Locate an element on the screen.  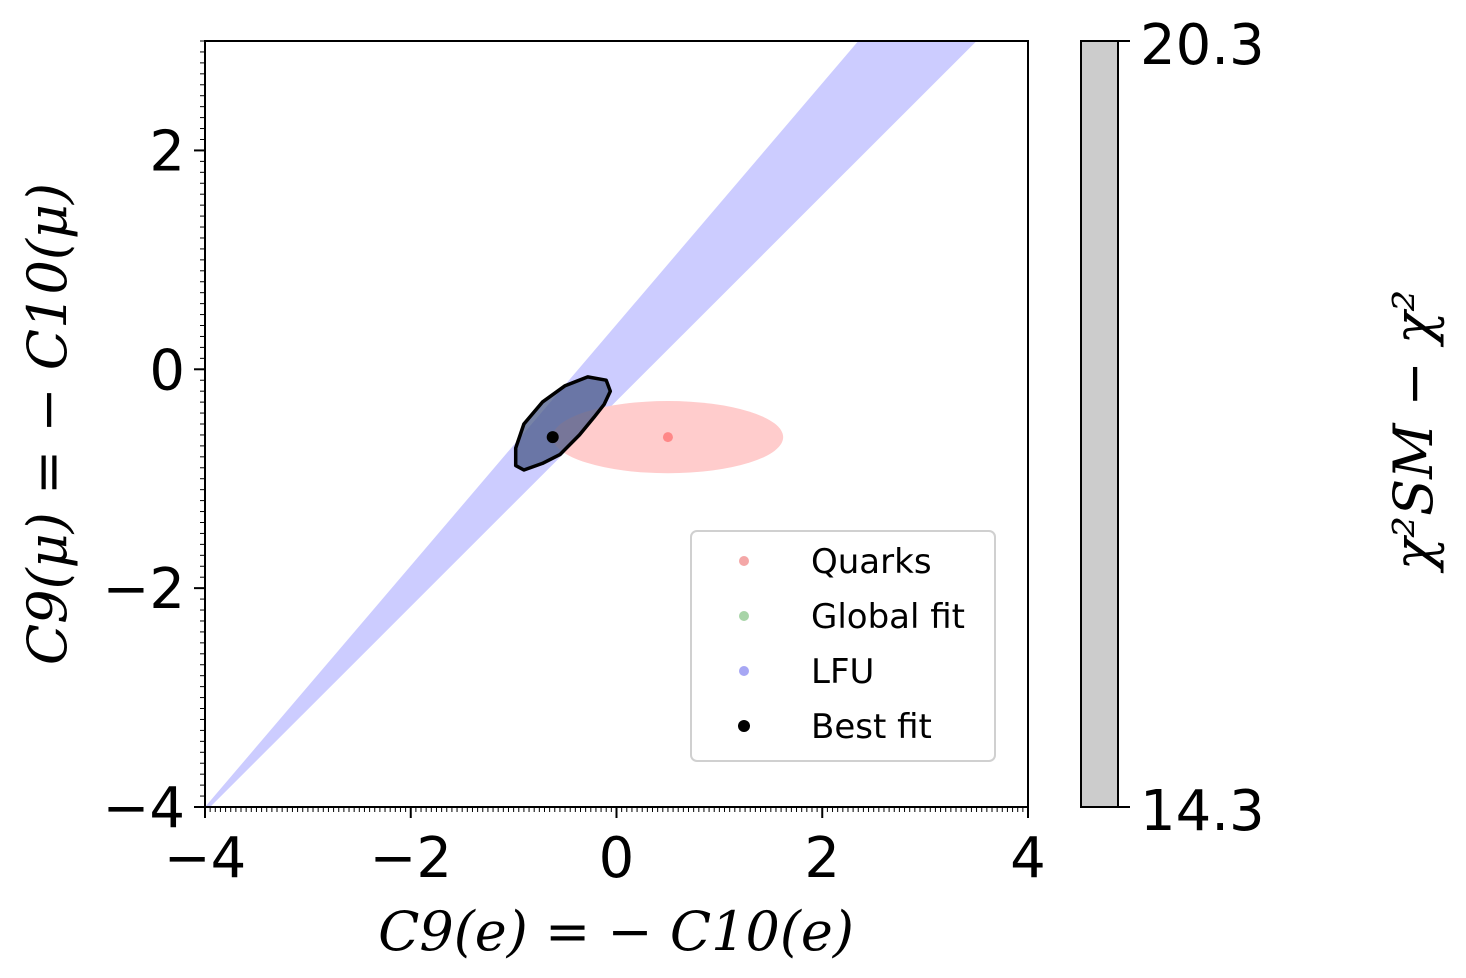
legend-marker-global-fit is located at coordinates (744, 616).